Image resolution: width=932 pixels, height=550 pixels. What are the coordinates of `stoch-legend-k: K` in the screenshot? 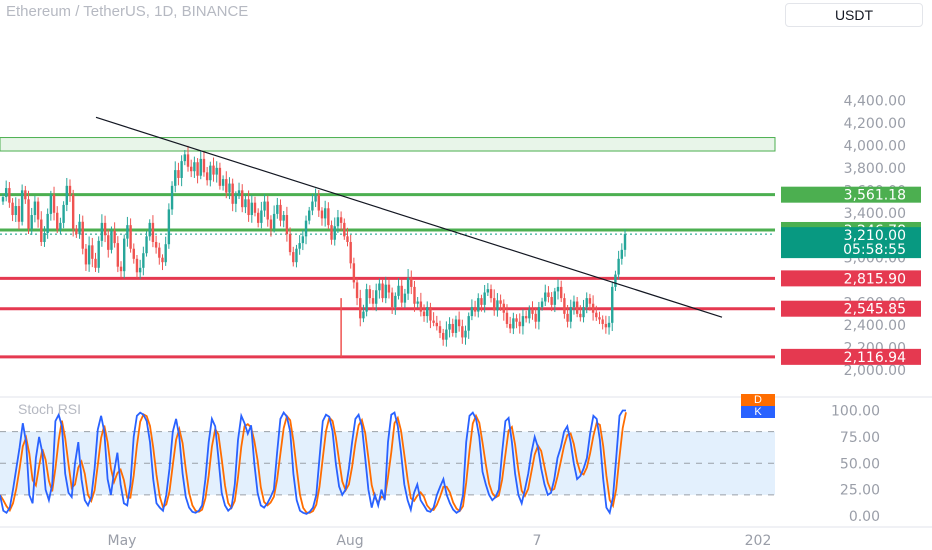 It's located at (758, 412).